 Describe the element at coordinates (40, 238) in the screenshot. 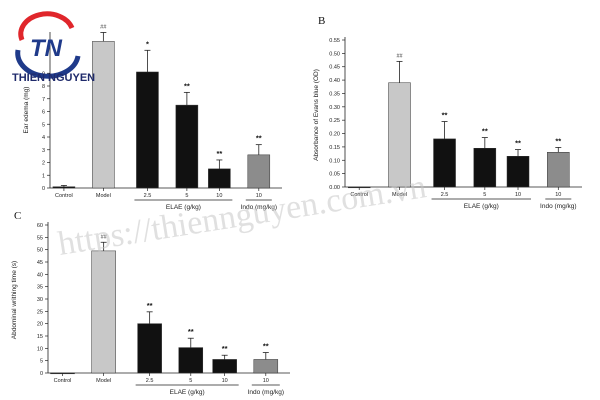

I see `y-tick-label: 55` at that location.